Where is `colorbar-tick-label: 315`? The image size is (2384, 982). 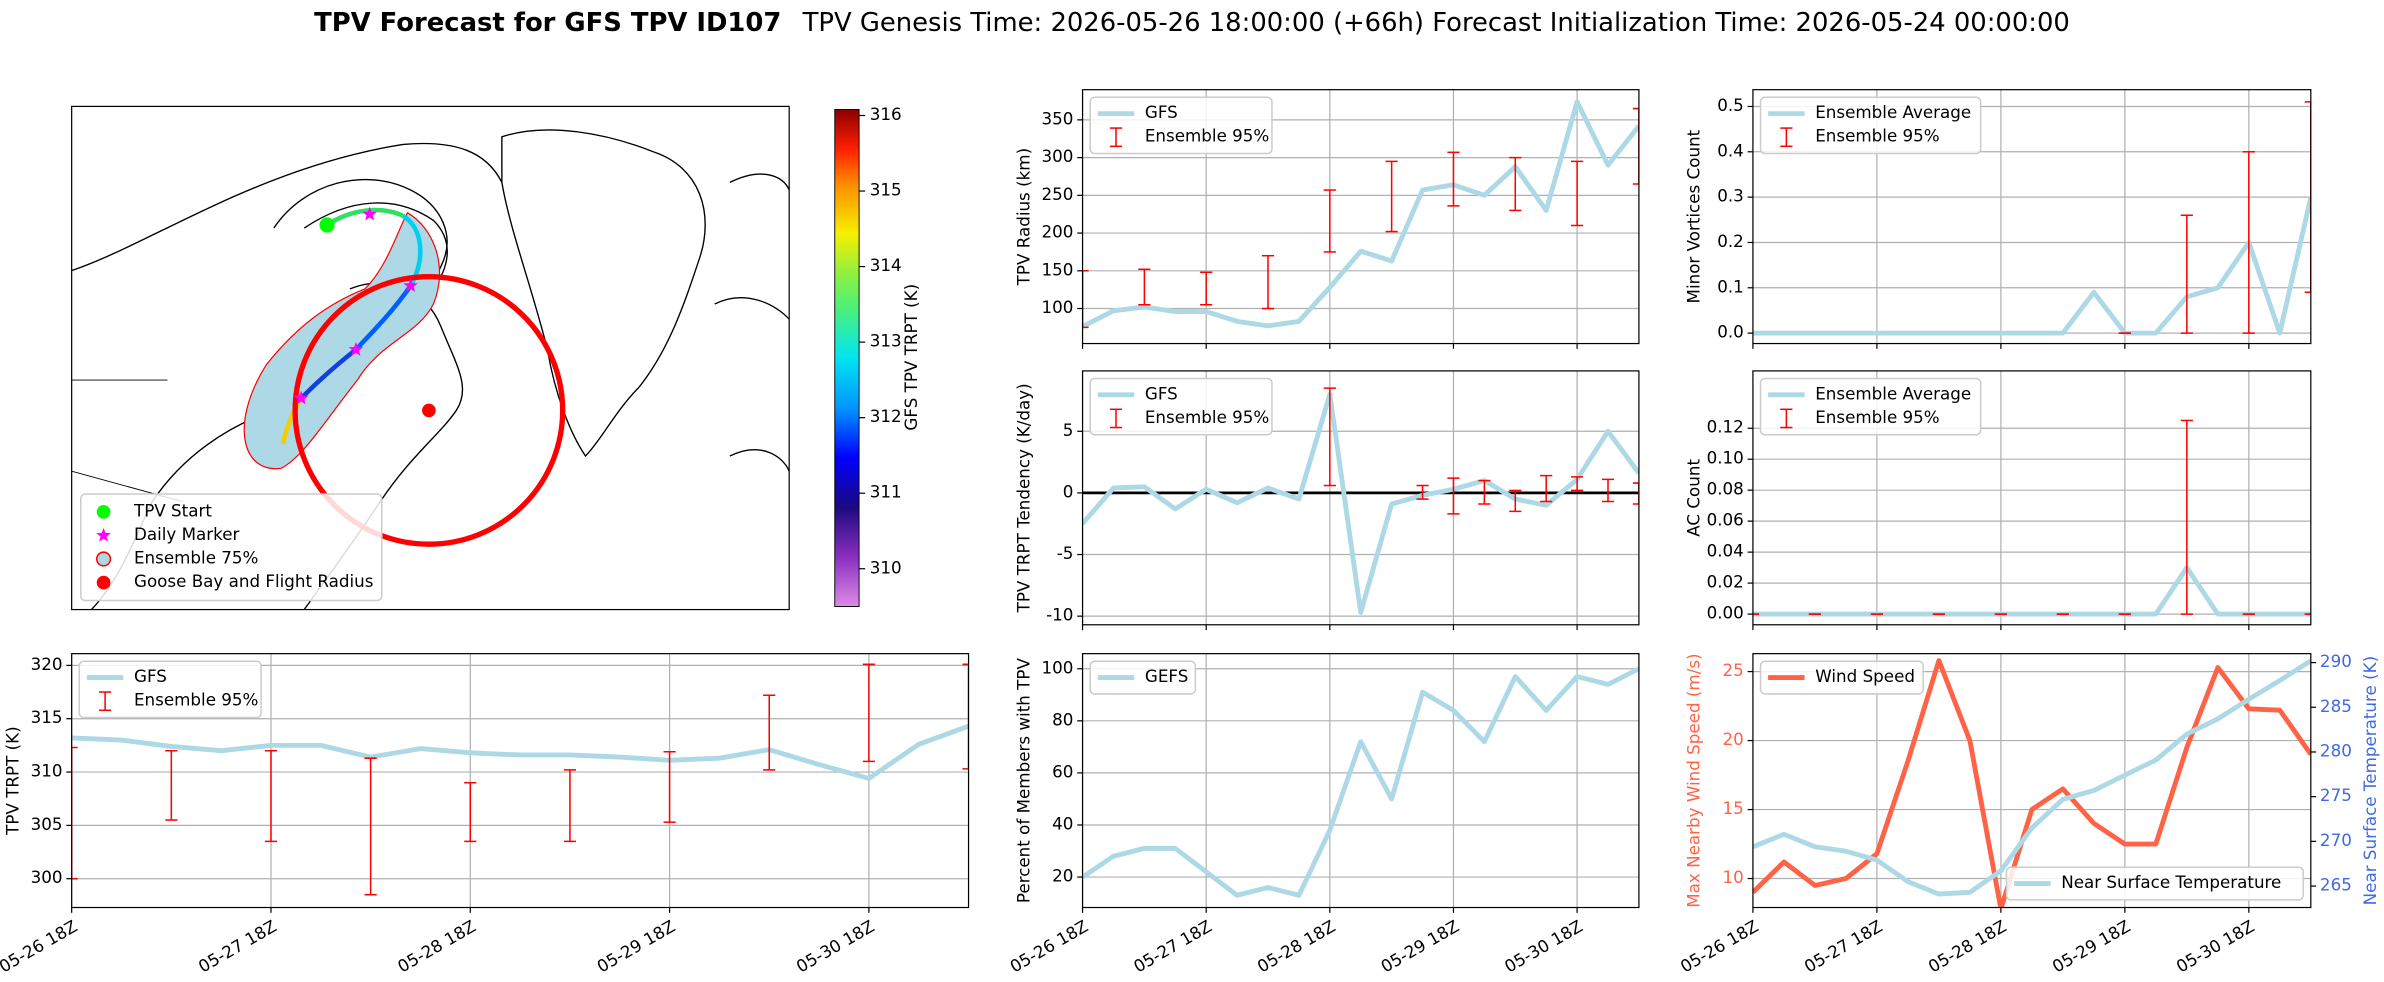 colorbar-tick-label: 315 is located at coordinates (886, 190).